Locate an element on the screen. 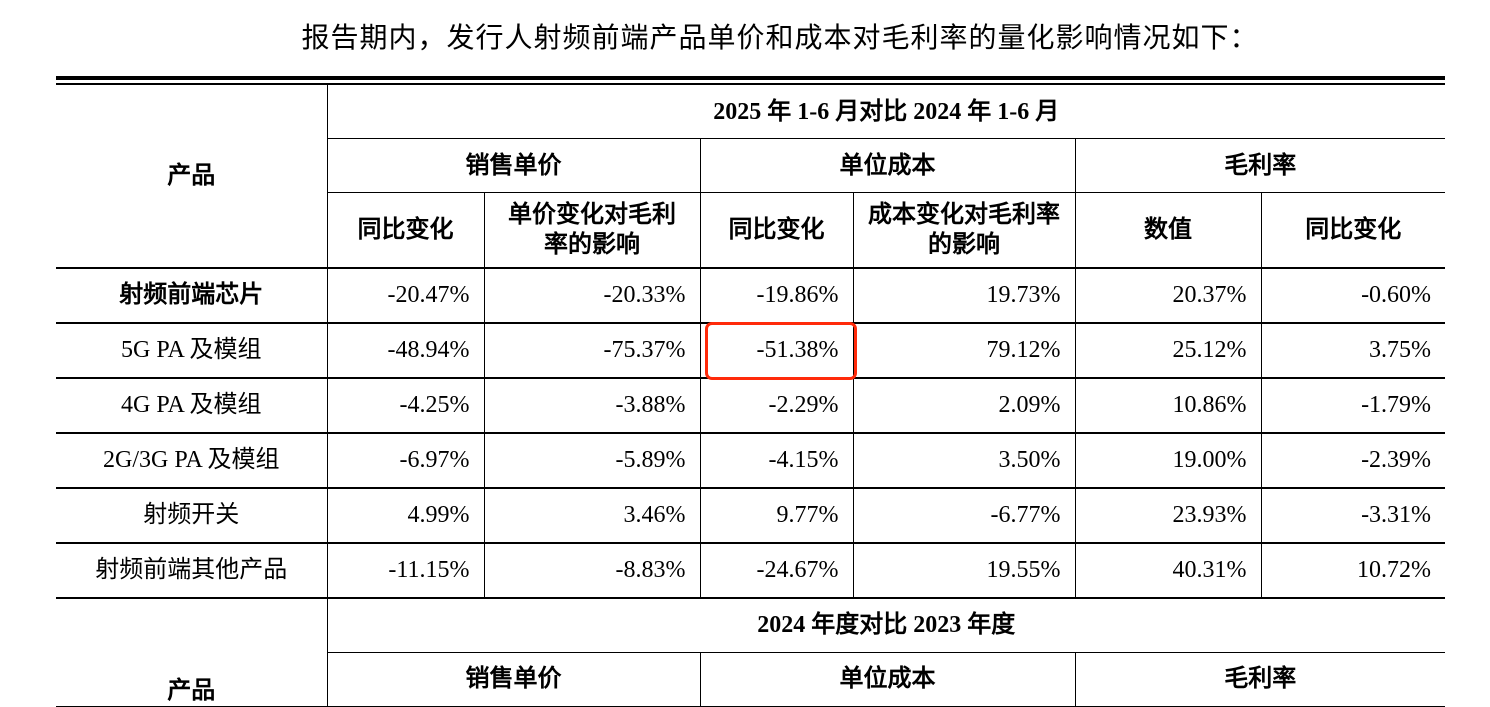 This screenshot has width=1490, height=707. intro-text: 报告期内，发行人射频前端产品单价和成本对毛利率的量化影响情况如下： is located at coordinates (780, 38).